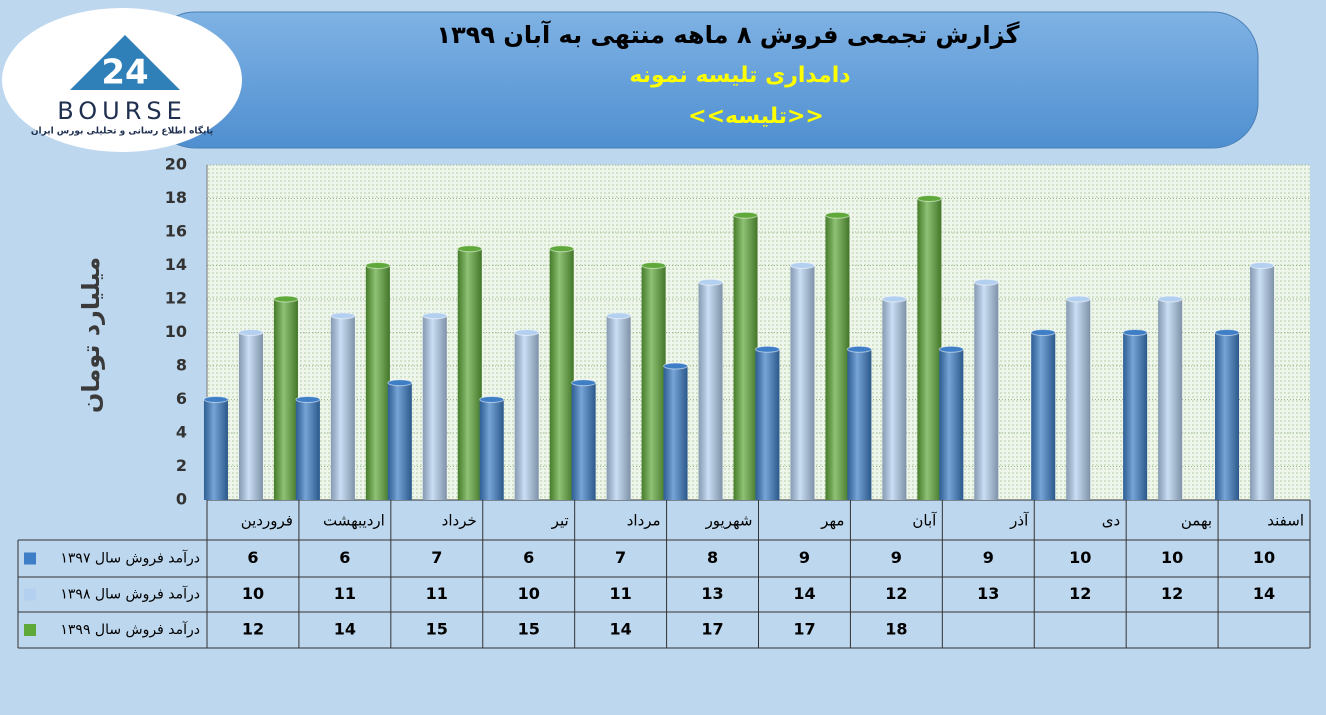  I want to click on legend-label: درآمد فروش سال ۱۳۹۸, so click(130, 594).